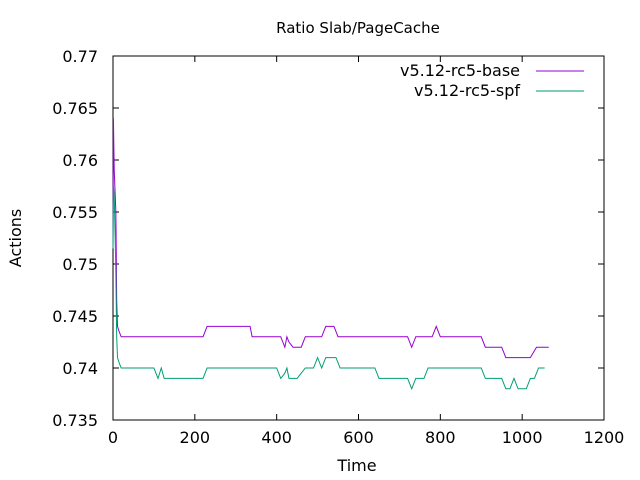 This screenshot has width=640, height=480. I want to click on x-tick-label: 1000, so click(522, 437).